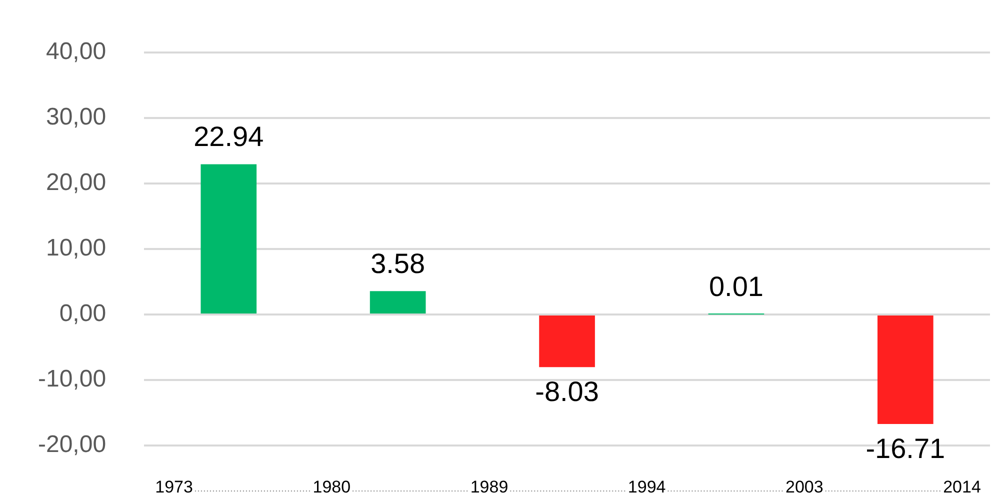  I want to click on text: 2003, so click(804, 487).